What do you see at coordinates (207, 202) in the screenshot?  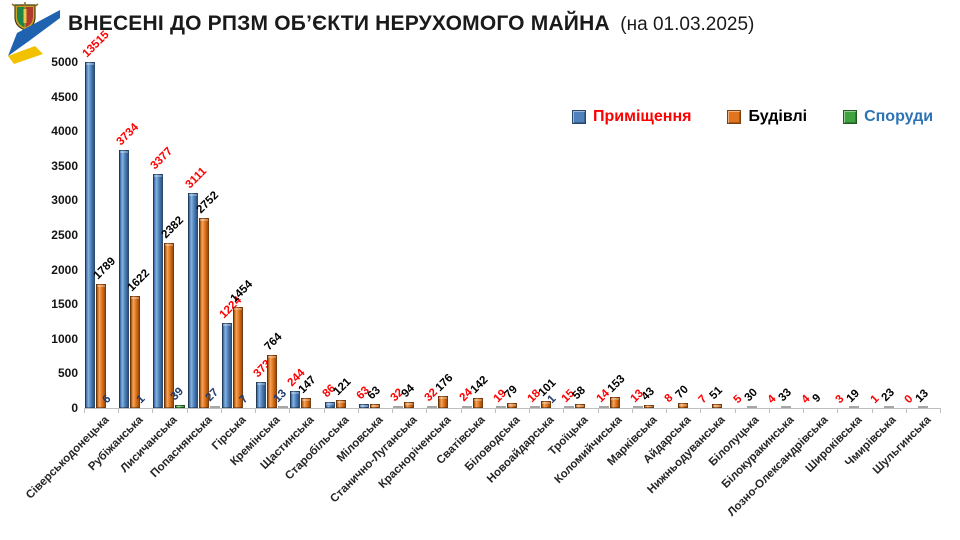 I see `bar-value-label: 2752` at bounding box center [207, 202].